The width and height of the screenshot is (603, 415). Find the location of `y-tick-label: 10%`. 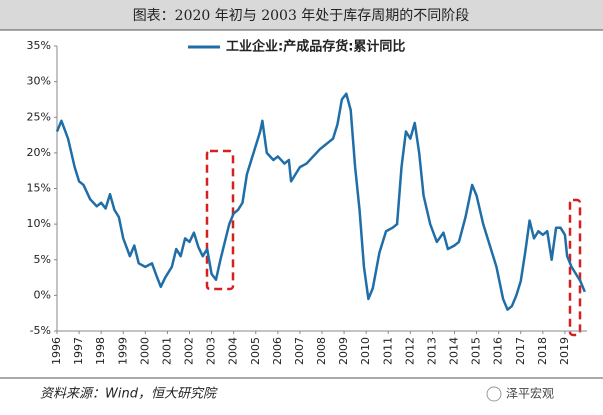

y-tick-label: 10% is located at coordinates (39, 223).